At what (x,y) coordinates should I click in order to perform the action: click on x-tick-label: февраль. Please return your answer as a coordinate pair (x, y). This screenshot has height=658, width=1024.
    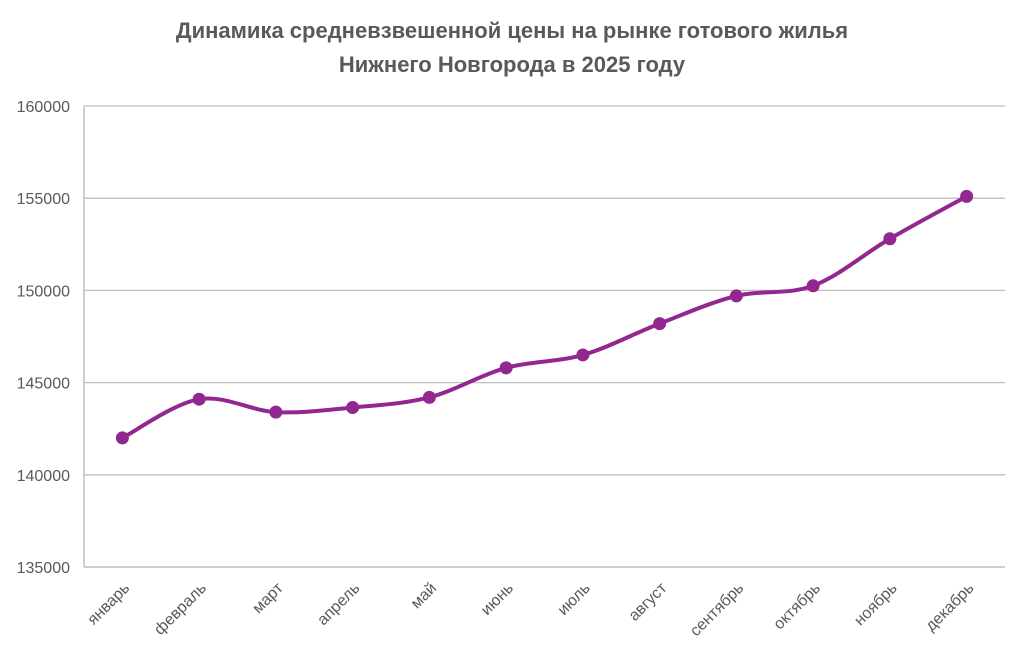
    Looking at the image, I should click on (180, 609).